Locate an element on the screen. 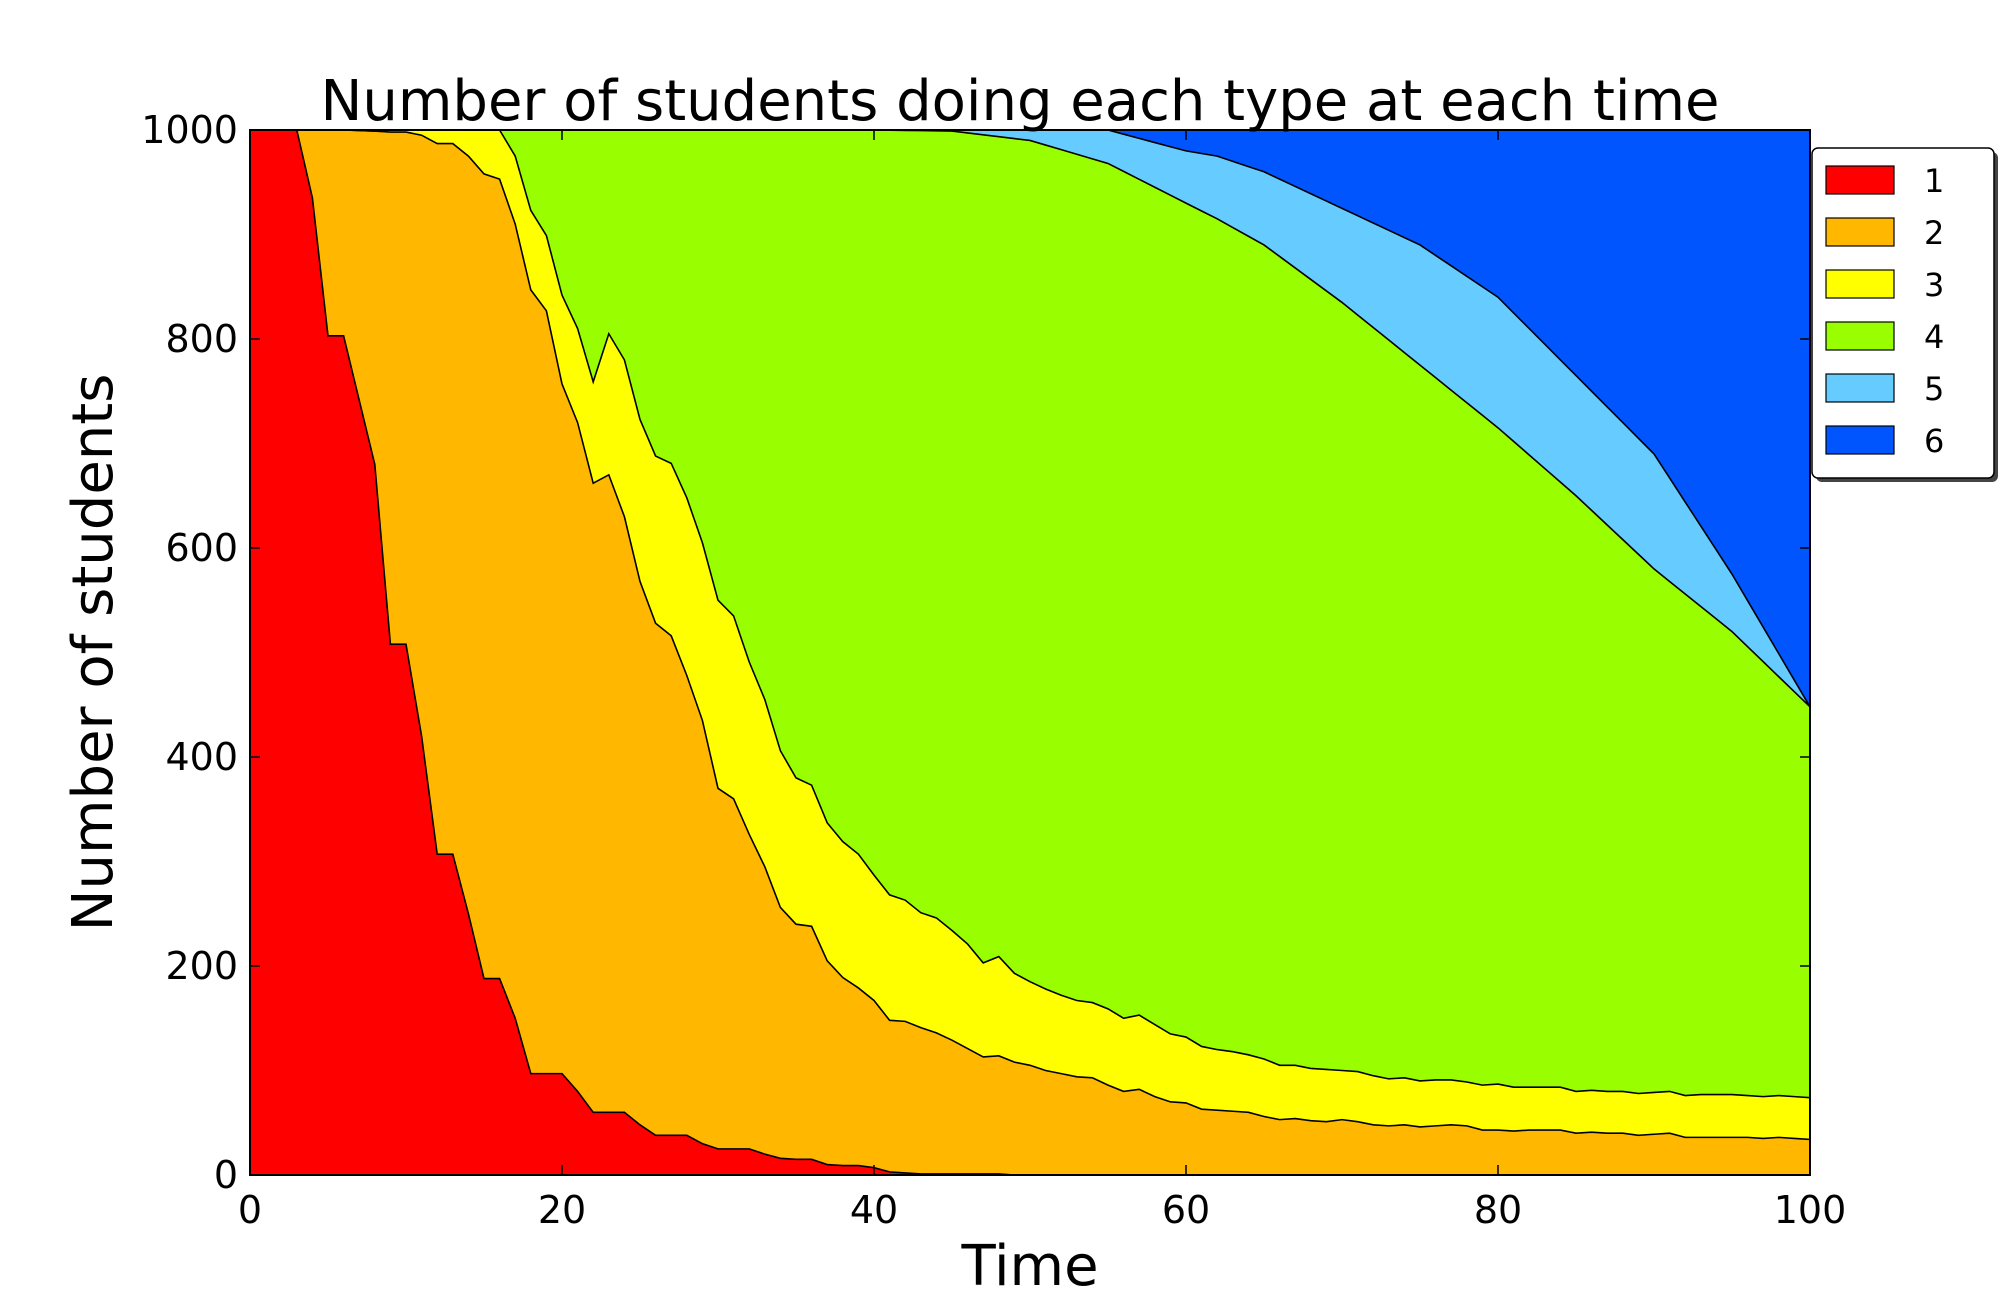 The width and height of the screenshot is (2000, 1305). legend-label-1: 1 is located at coordinates (1934, 181).